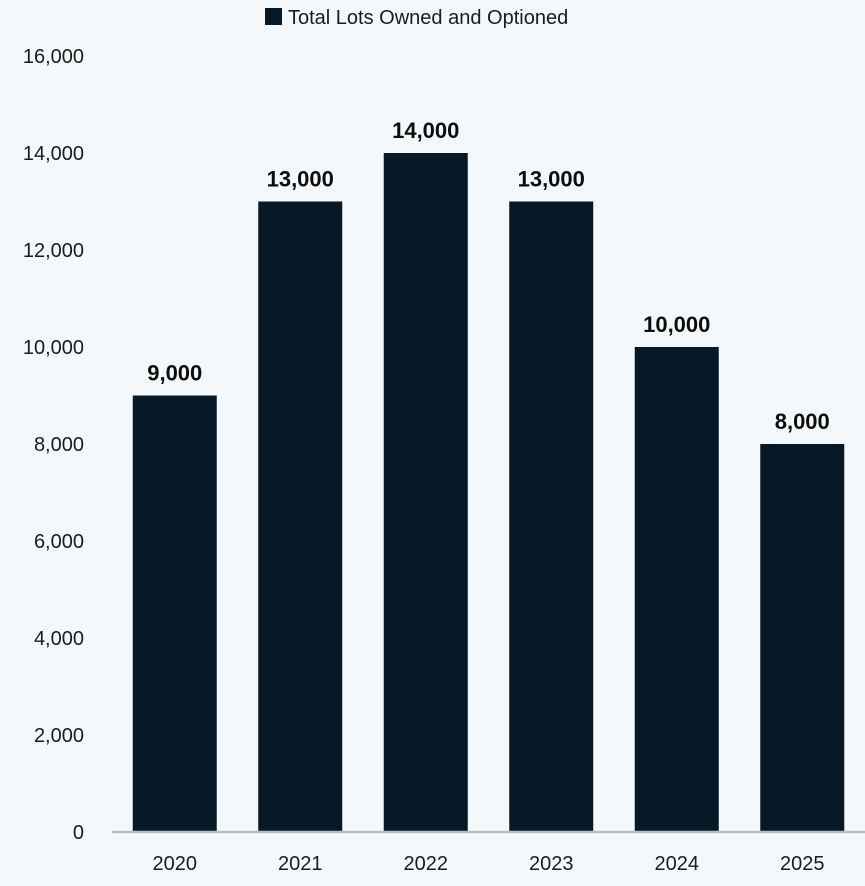 Image resolution: width=865 pixels, height=886 pixels. I want to click on y-tick-label: 2,000, so click(59, 736).